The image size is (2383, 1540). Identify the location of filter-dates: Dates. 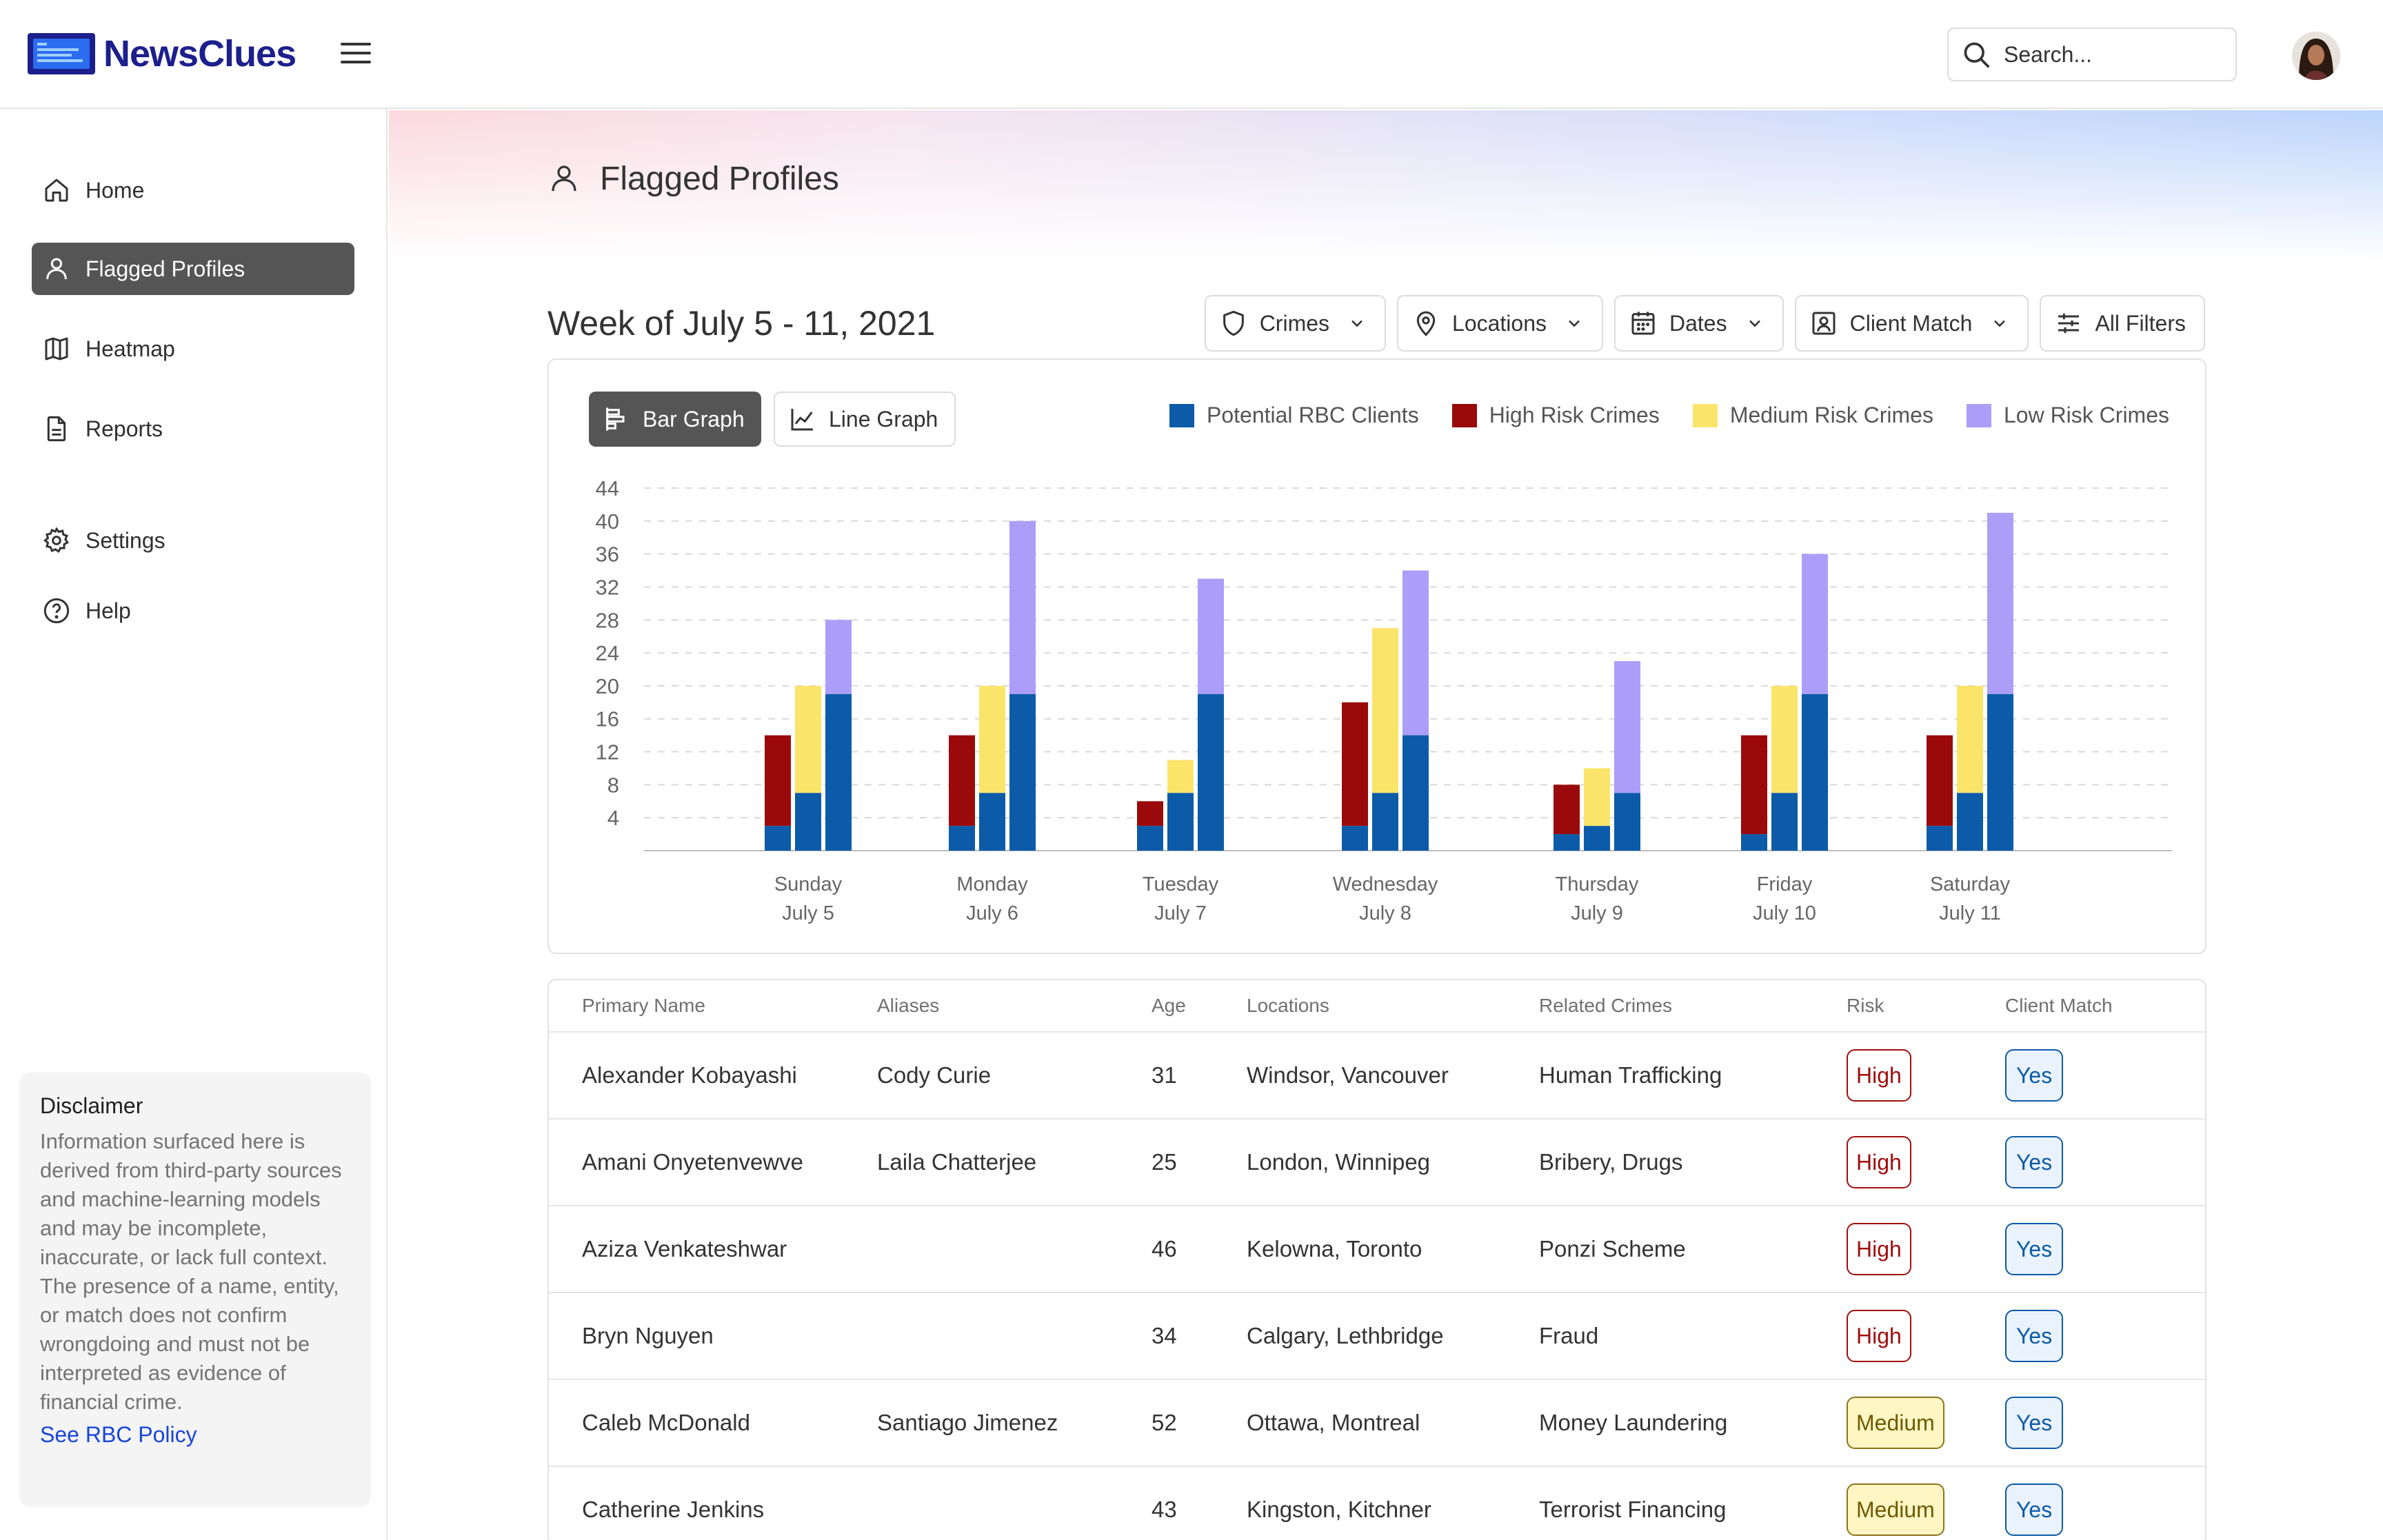
(1699, 324).